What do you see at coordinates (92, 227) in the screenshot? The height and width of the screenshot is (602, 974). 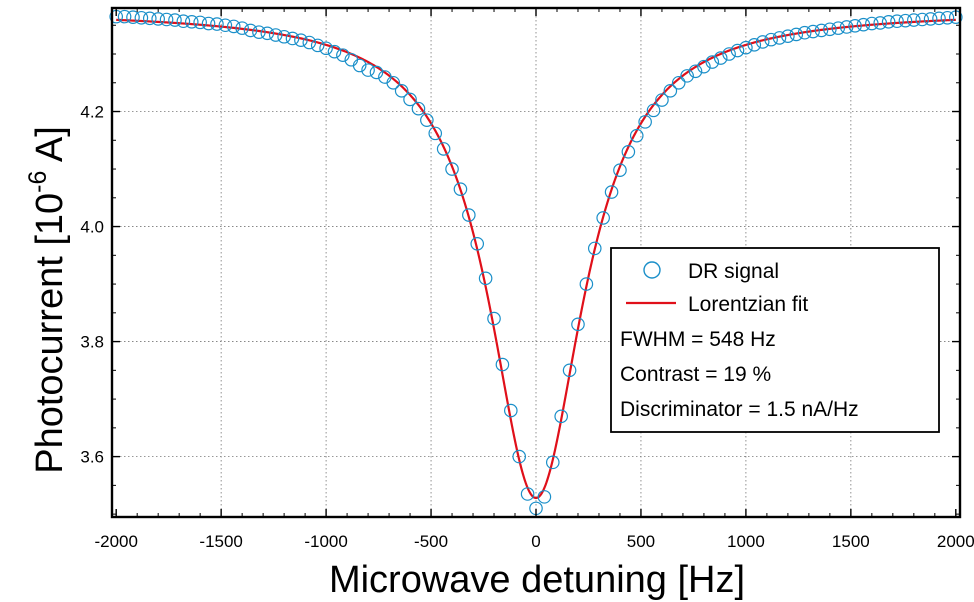 I see `y-tick-label: 4.0` at bounding box center [92, 227].